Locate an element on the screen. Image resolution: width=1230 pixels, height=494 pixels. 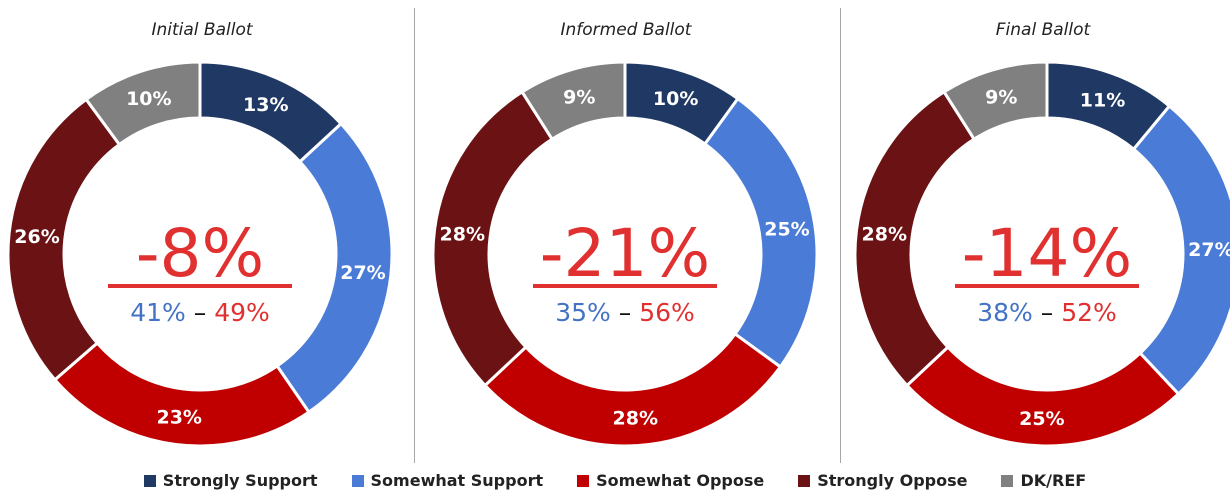
support-total: 41% is located at coordinates (158, 312).